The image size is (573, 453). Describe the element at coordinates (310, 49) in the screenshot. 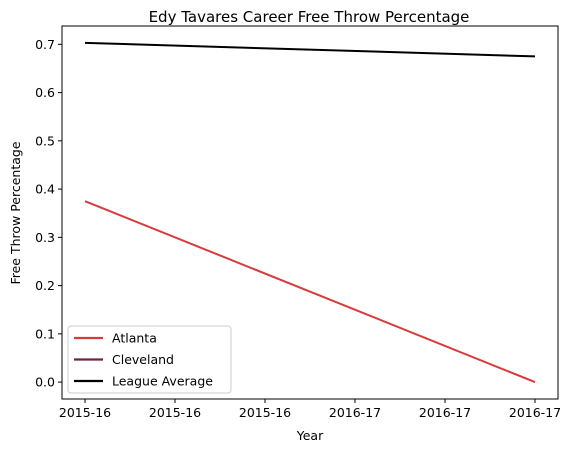

I see `series-line-league-average` at that location.